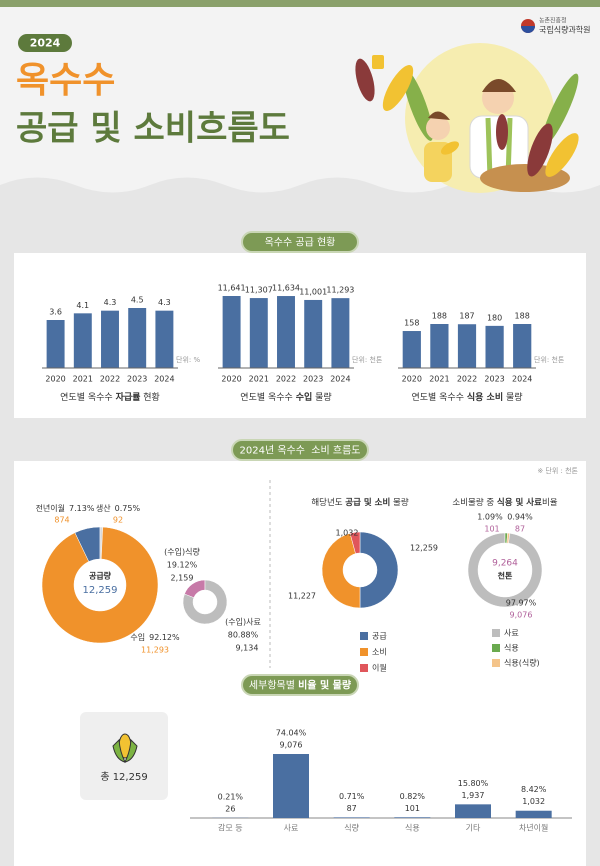 Image resolution: width=600 pixels, height=866 pixels. I want to click on category-name: 수입, so click(137, 637).